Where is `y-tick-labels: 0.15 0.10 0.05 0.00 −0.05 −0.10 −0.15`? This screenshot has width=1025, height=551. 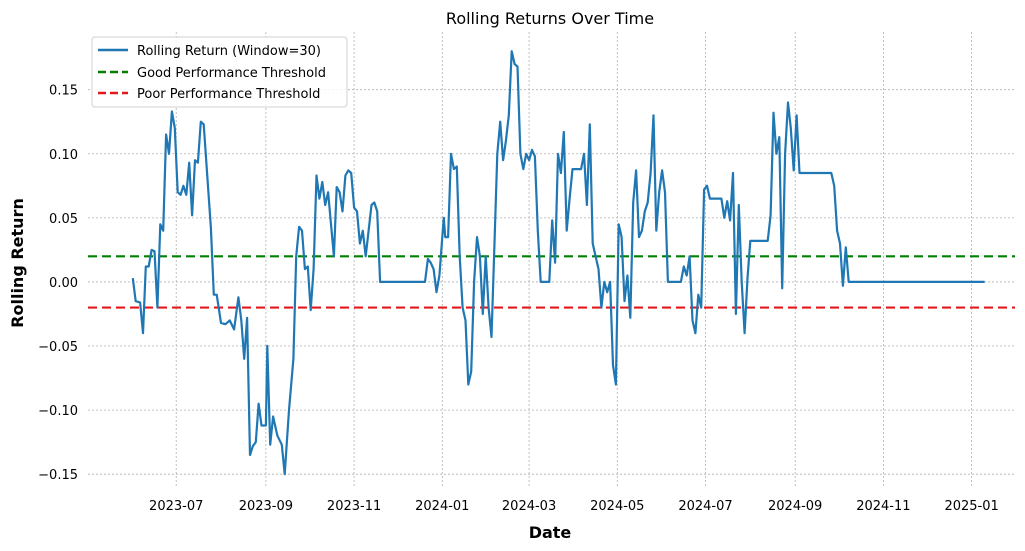 y-tick-labels: 0.15 0.10 0.05 0.00 −0.05 −0.10 −0.15 is located at coordinates (58, 284).